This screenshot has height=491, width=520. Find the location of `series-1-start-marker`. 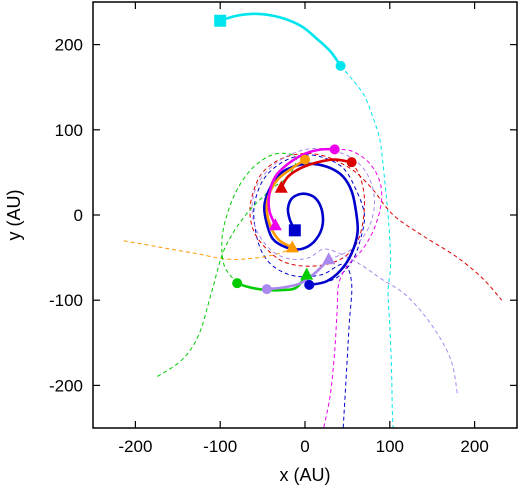

series-1-start-marker is located at coordinates (220, 20).